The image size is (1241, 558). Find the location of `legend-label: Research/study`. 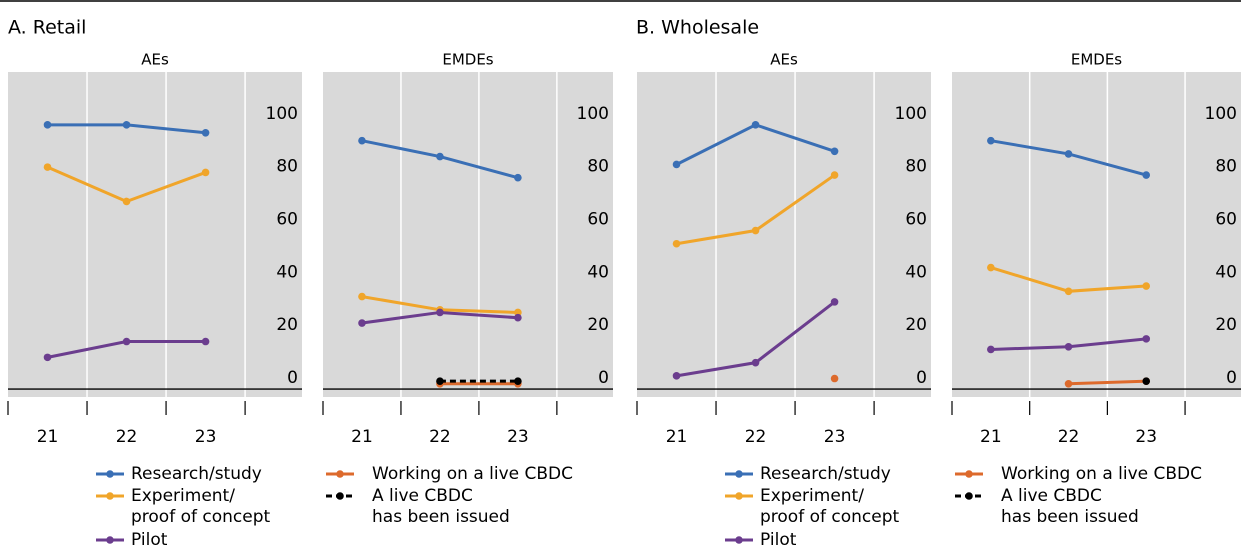

legend-label: Research/study is located at coordinates (825, 474).